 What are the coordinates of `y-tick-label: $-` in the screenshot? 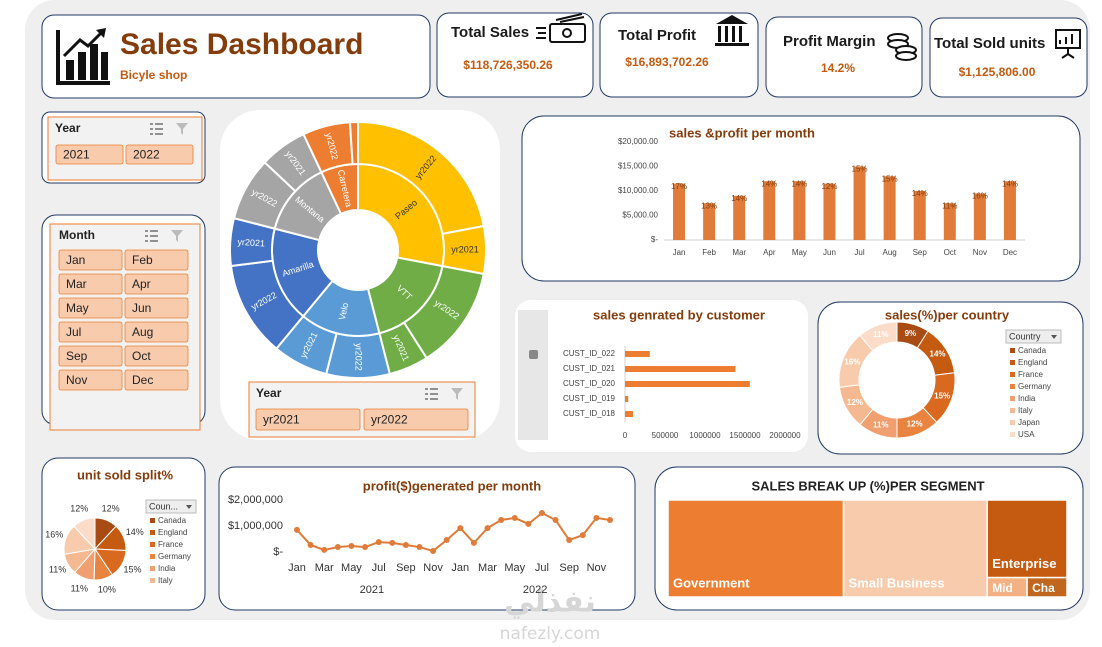 It's located at (654, 239).